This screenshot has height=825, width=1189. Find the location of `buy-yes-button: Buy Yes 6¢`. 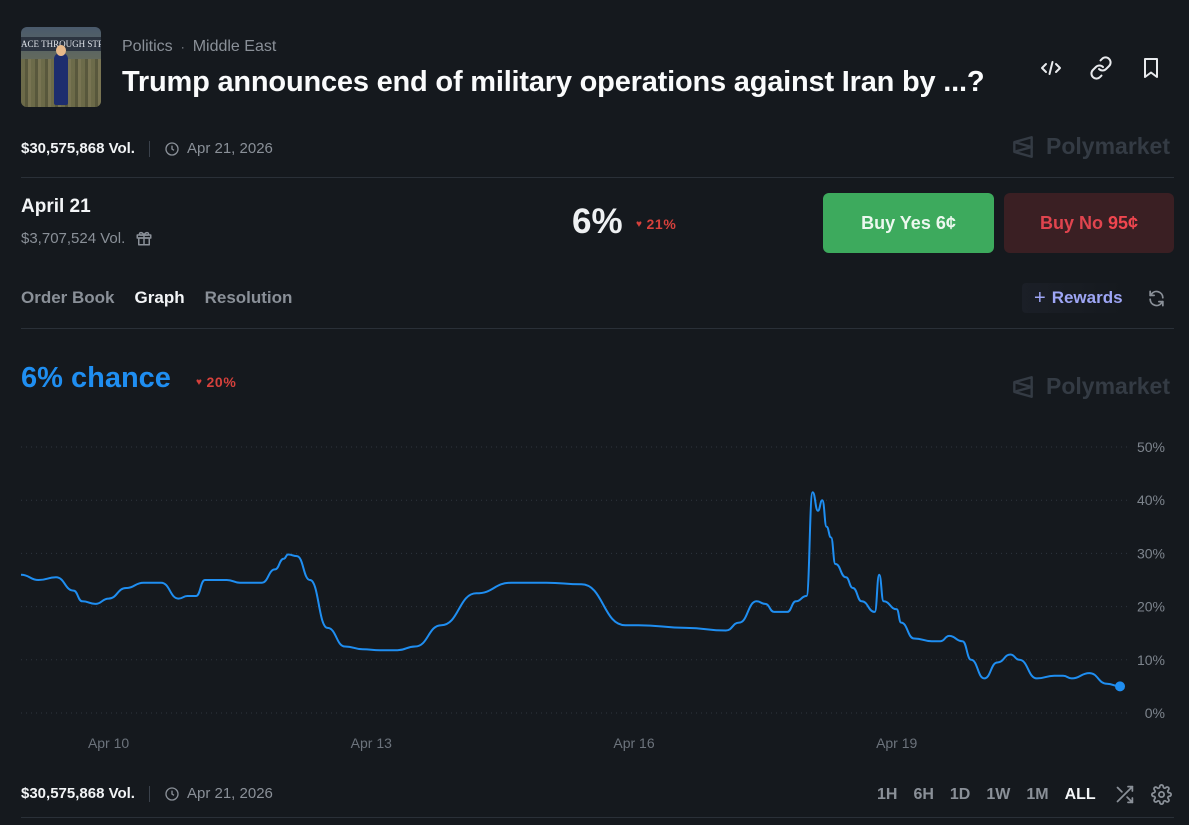

buy-yes-button: Buy Yes 6¢ is located at coordinates (908, 223).